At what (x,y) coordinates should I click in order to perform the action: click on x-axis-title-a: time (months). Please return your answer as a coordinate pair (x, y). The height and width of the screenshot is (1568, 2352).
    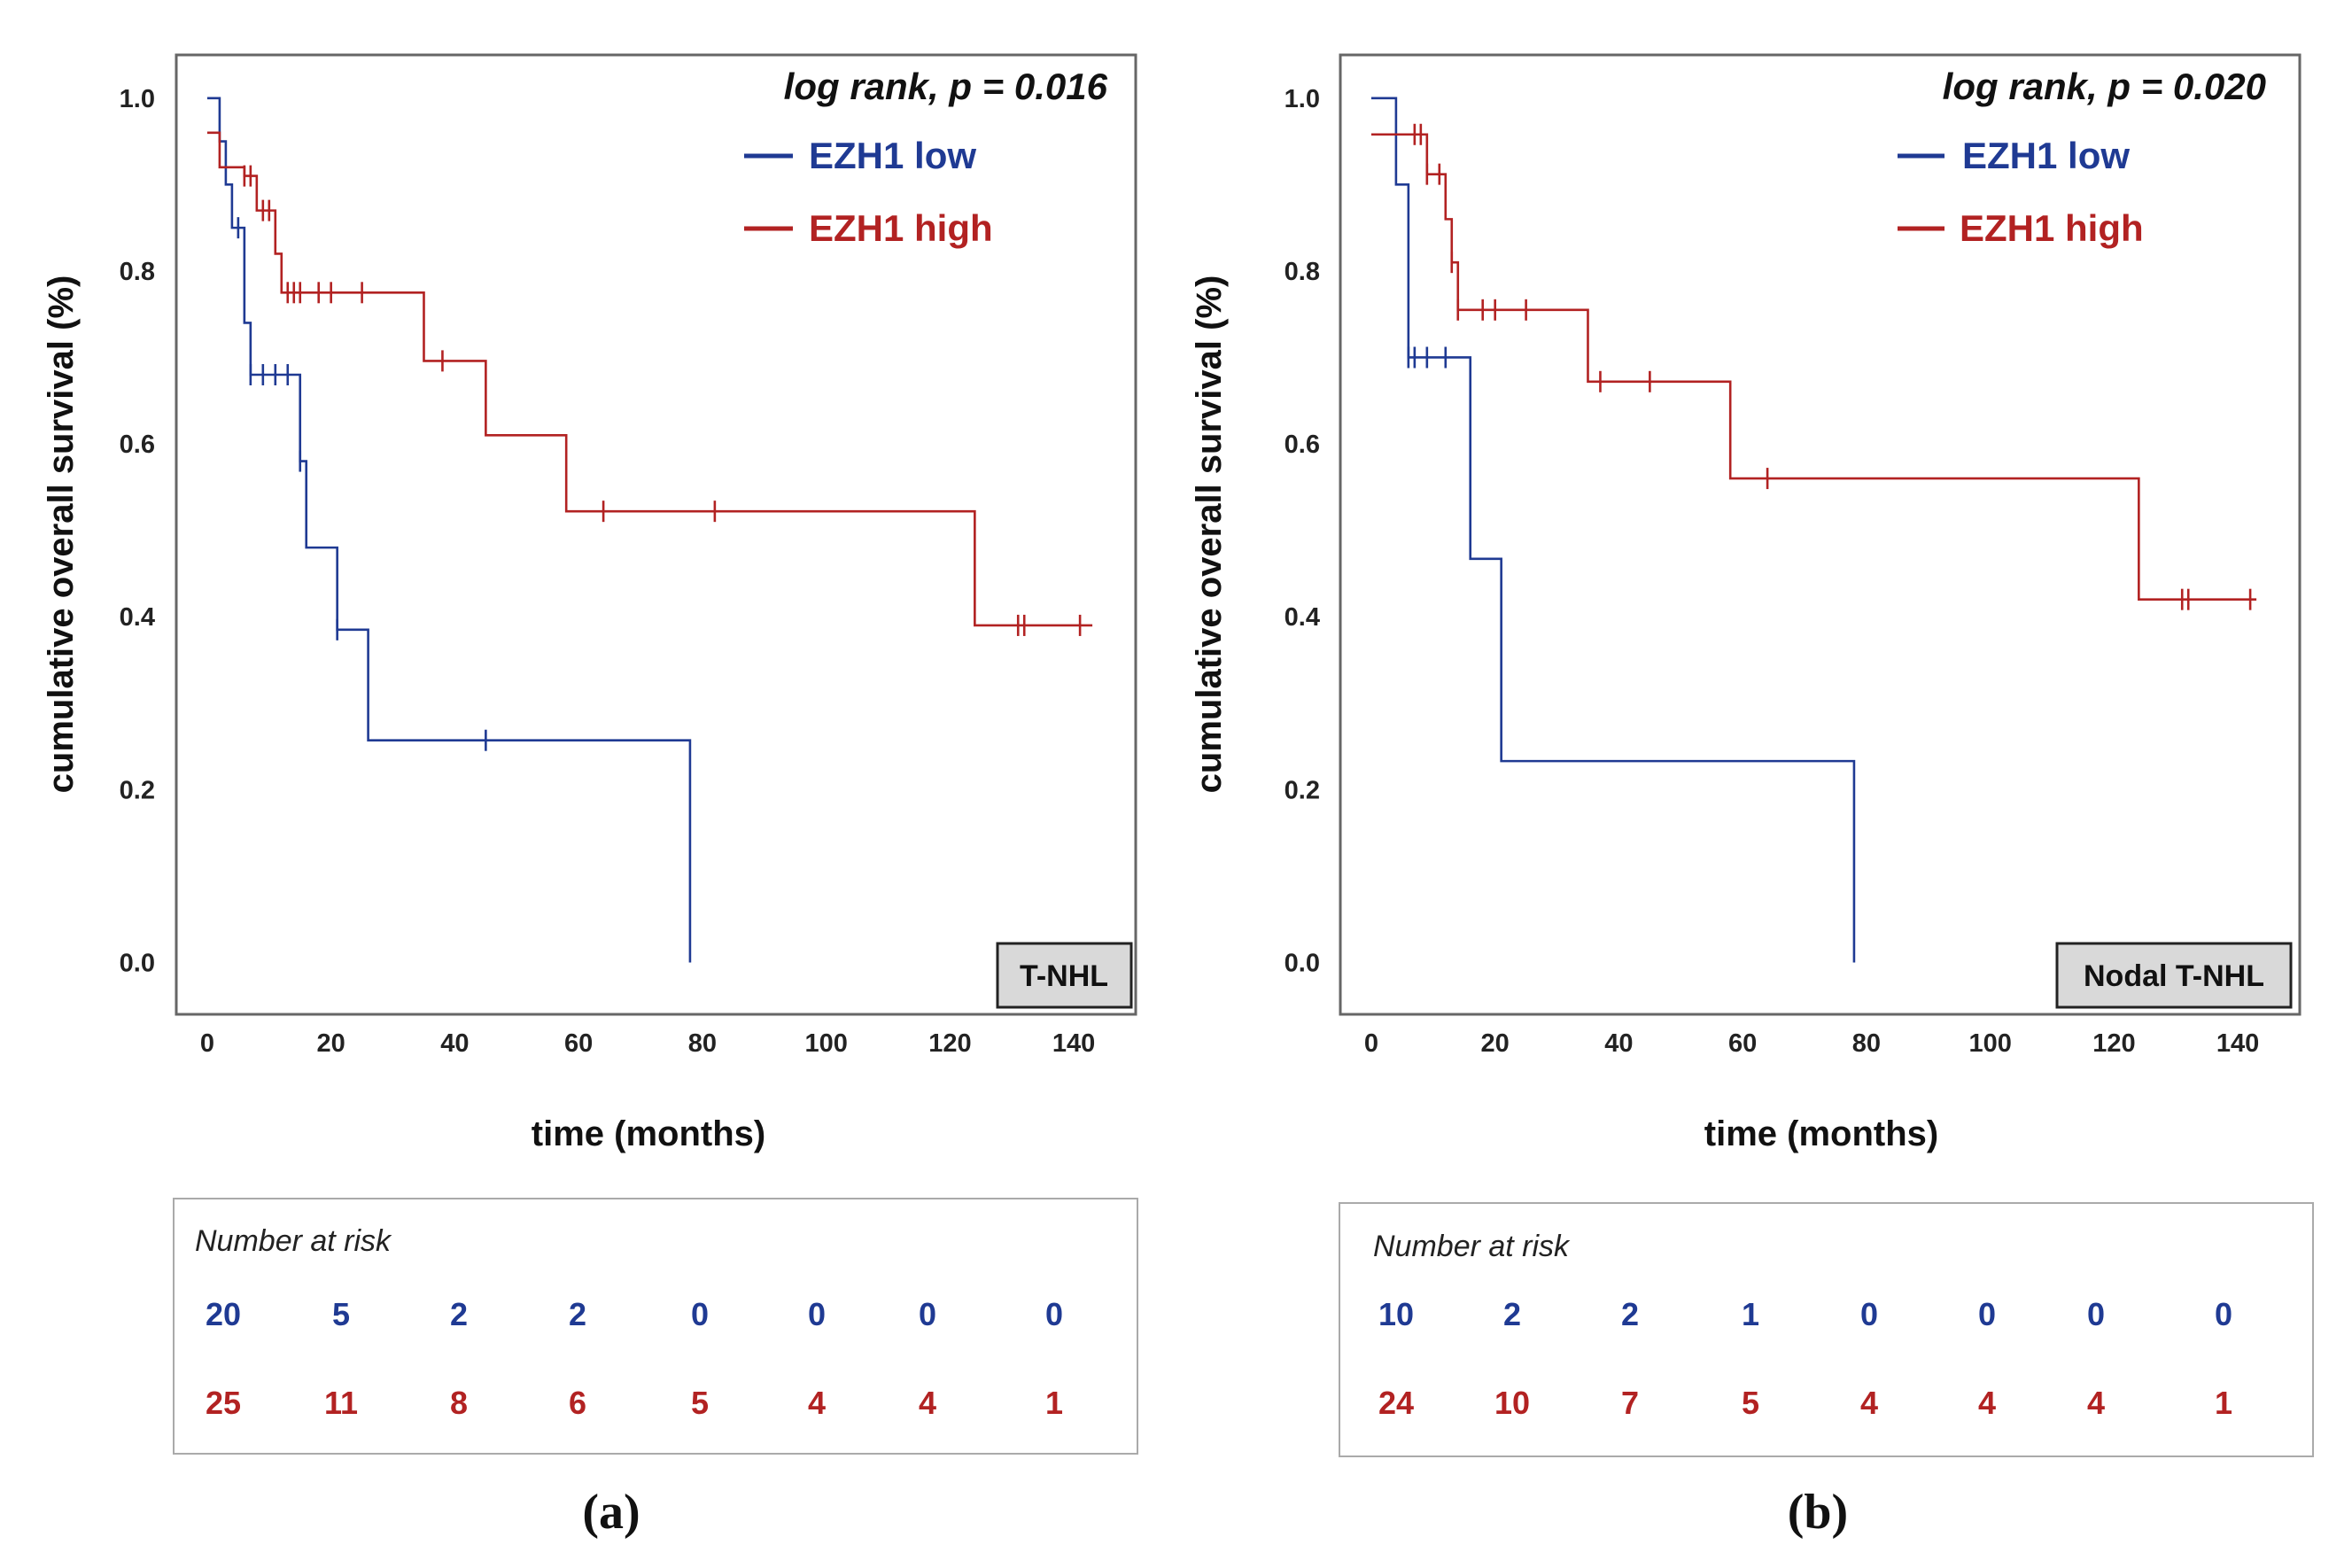
    Looking at the image, I should click on (648, 1133).